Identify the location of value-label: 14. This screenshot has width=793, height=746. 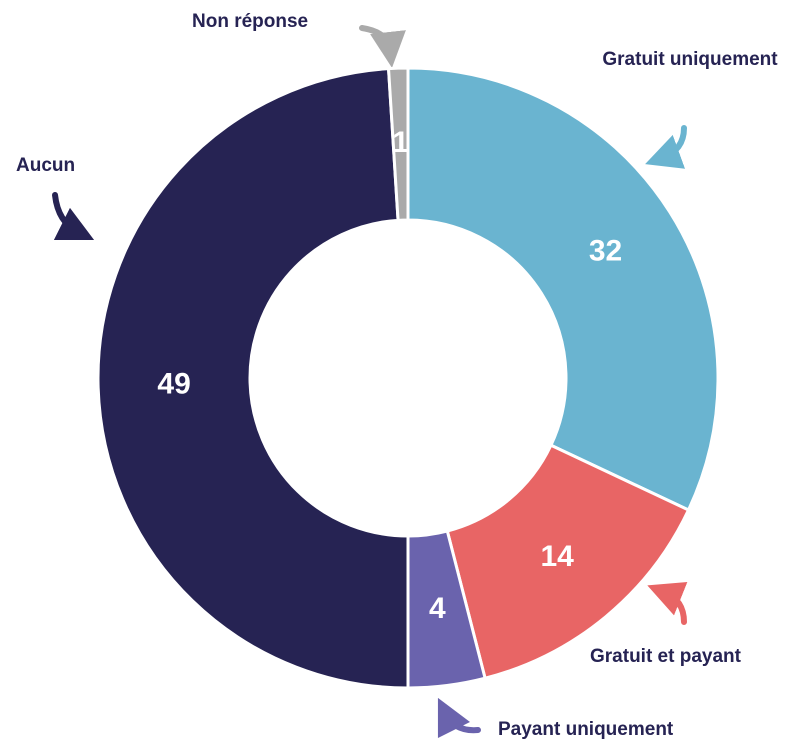
(557, 556).